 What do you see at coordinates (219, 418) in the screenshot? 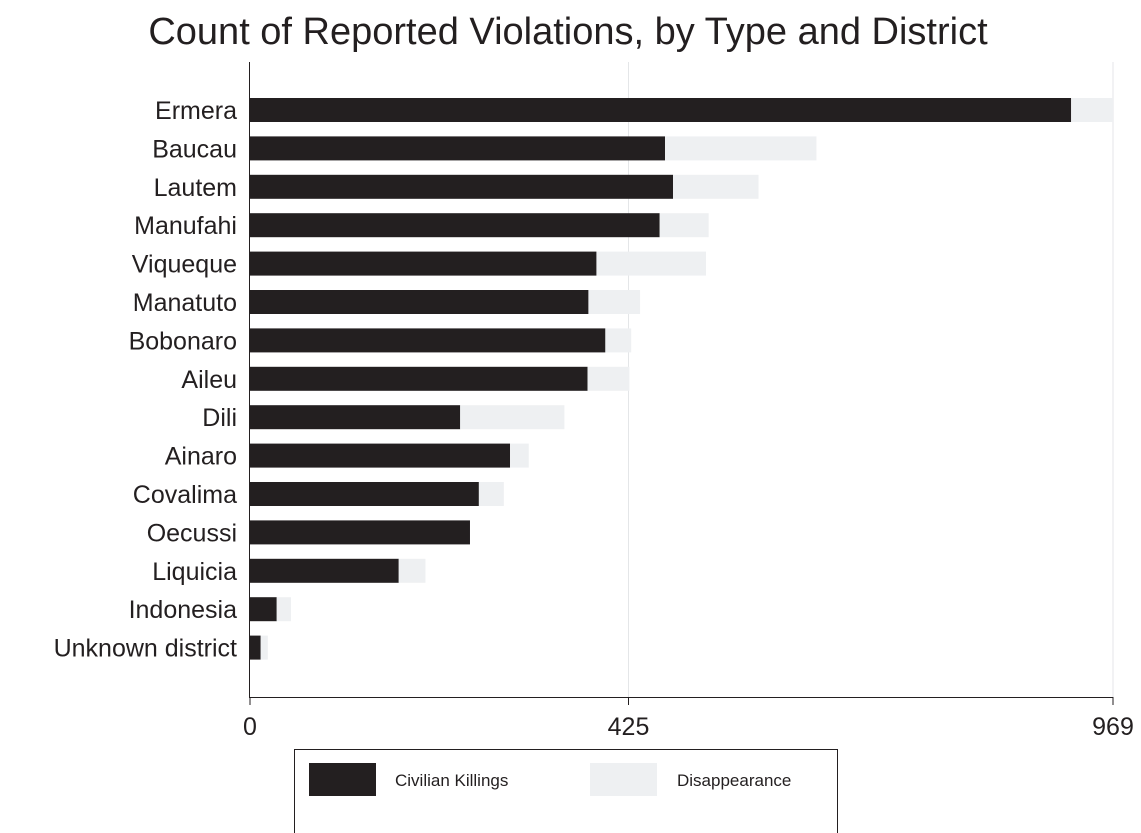
I see `category-label-dili: Dili` at bounding box center [219, 418].